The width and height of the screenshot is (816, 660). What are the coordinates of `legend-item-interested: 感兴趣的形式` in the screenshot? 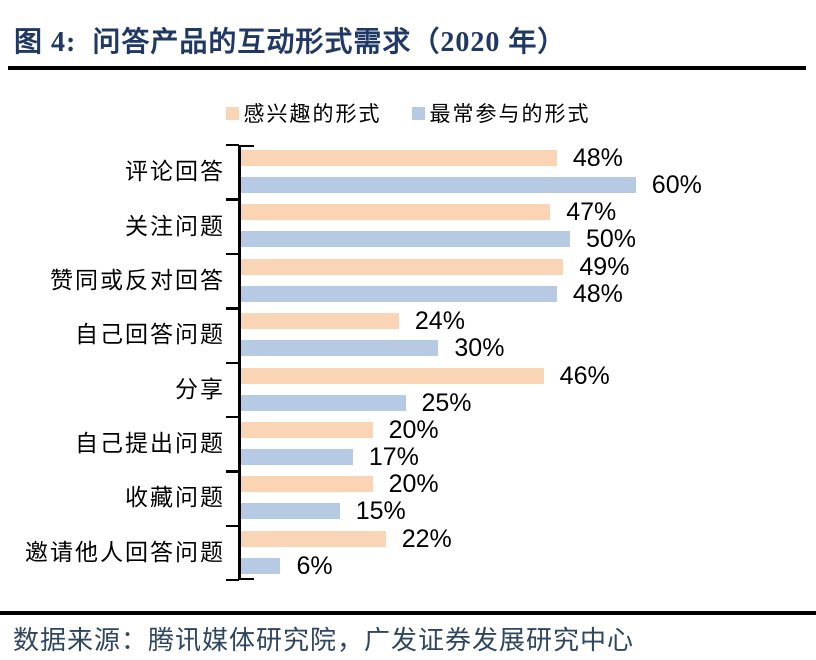 It's located at (303, 113).